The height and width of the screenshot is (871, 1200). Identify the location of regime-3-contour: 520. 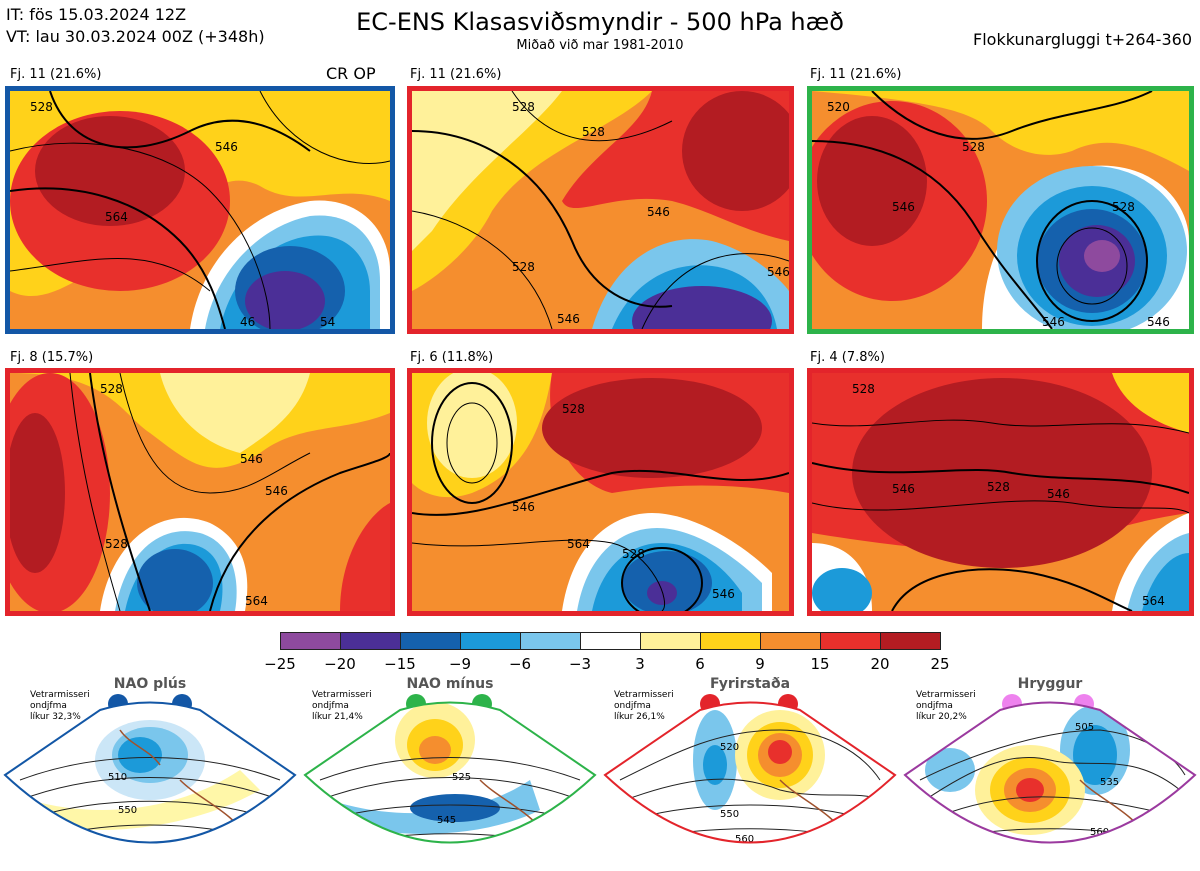
(729, 747).